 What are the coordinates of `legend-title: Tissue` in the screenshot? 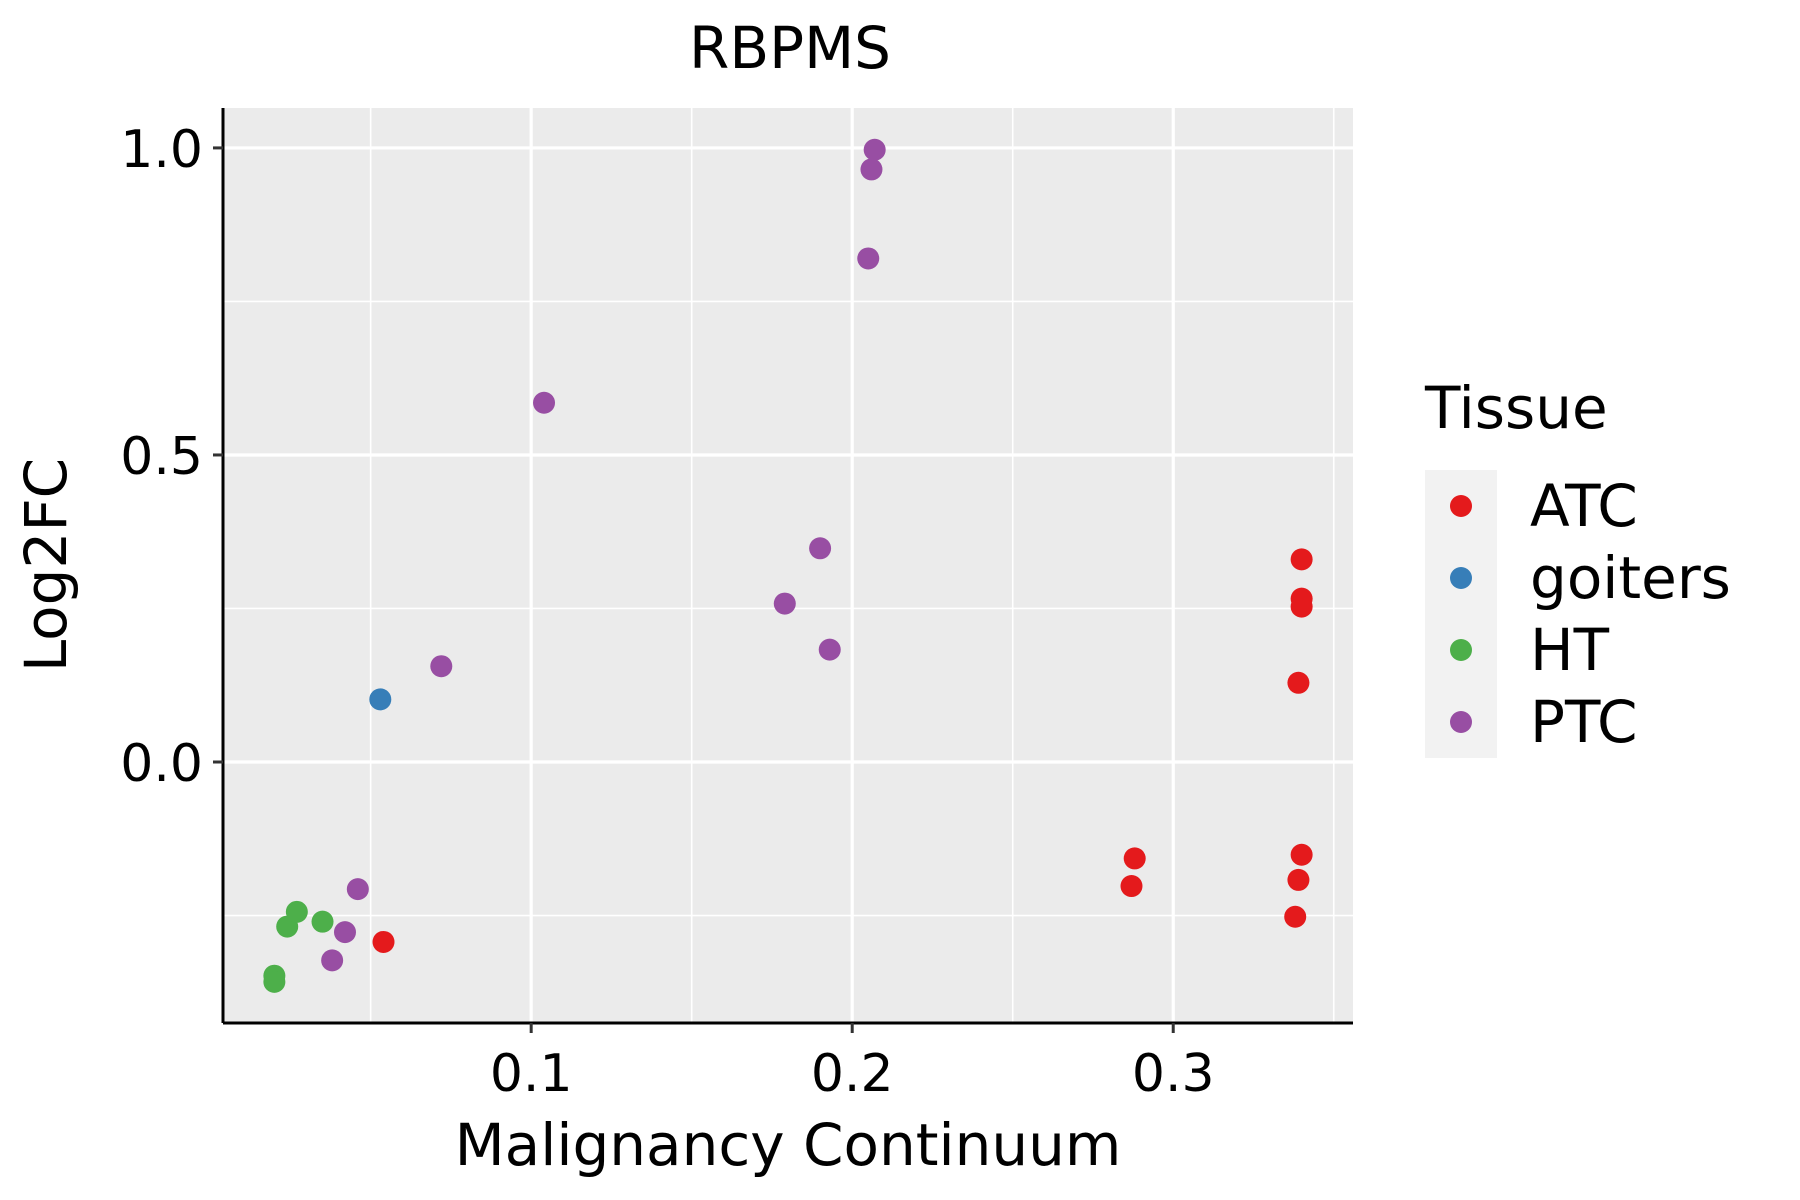 It's located at (1516, 408).